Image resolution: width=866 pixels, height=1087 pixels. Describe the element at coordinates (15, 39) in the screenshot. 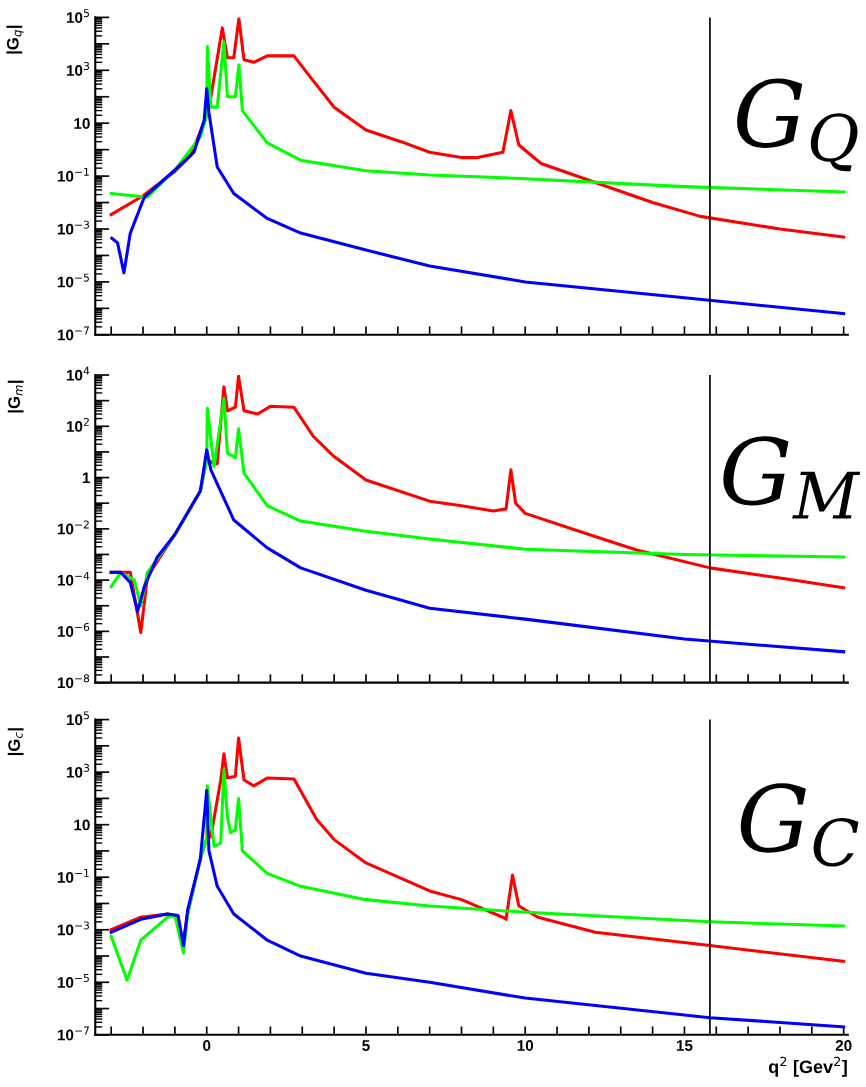

I see `y-axis-title: |G$_{q}$|` at that location.